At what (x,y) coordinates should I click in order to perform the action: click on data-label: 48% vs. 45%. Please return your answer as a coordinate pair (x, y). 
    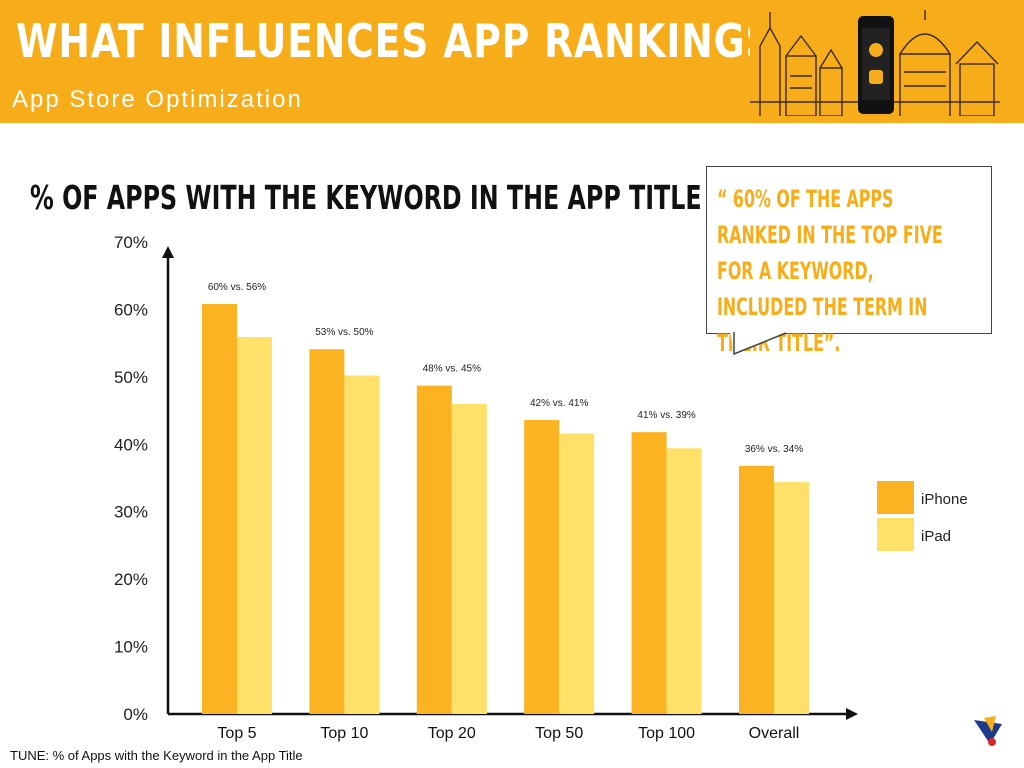
    Looking at the image, I should click on (452, 369).